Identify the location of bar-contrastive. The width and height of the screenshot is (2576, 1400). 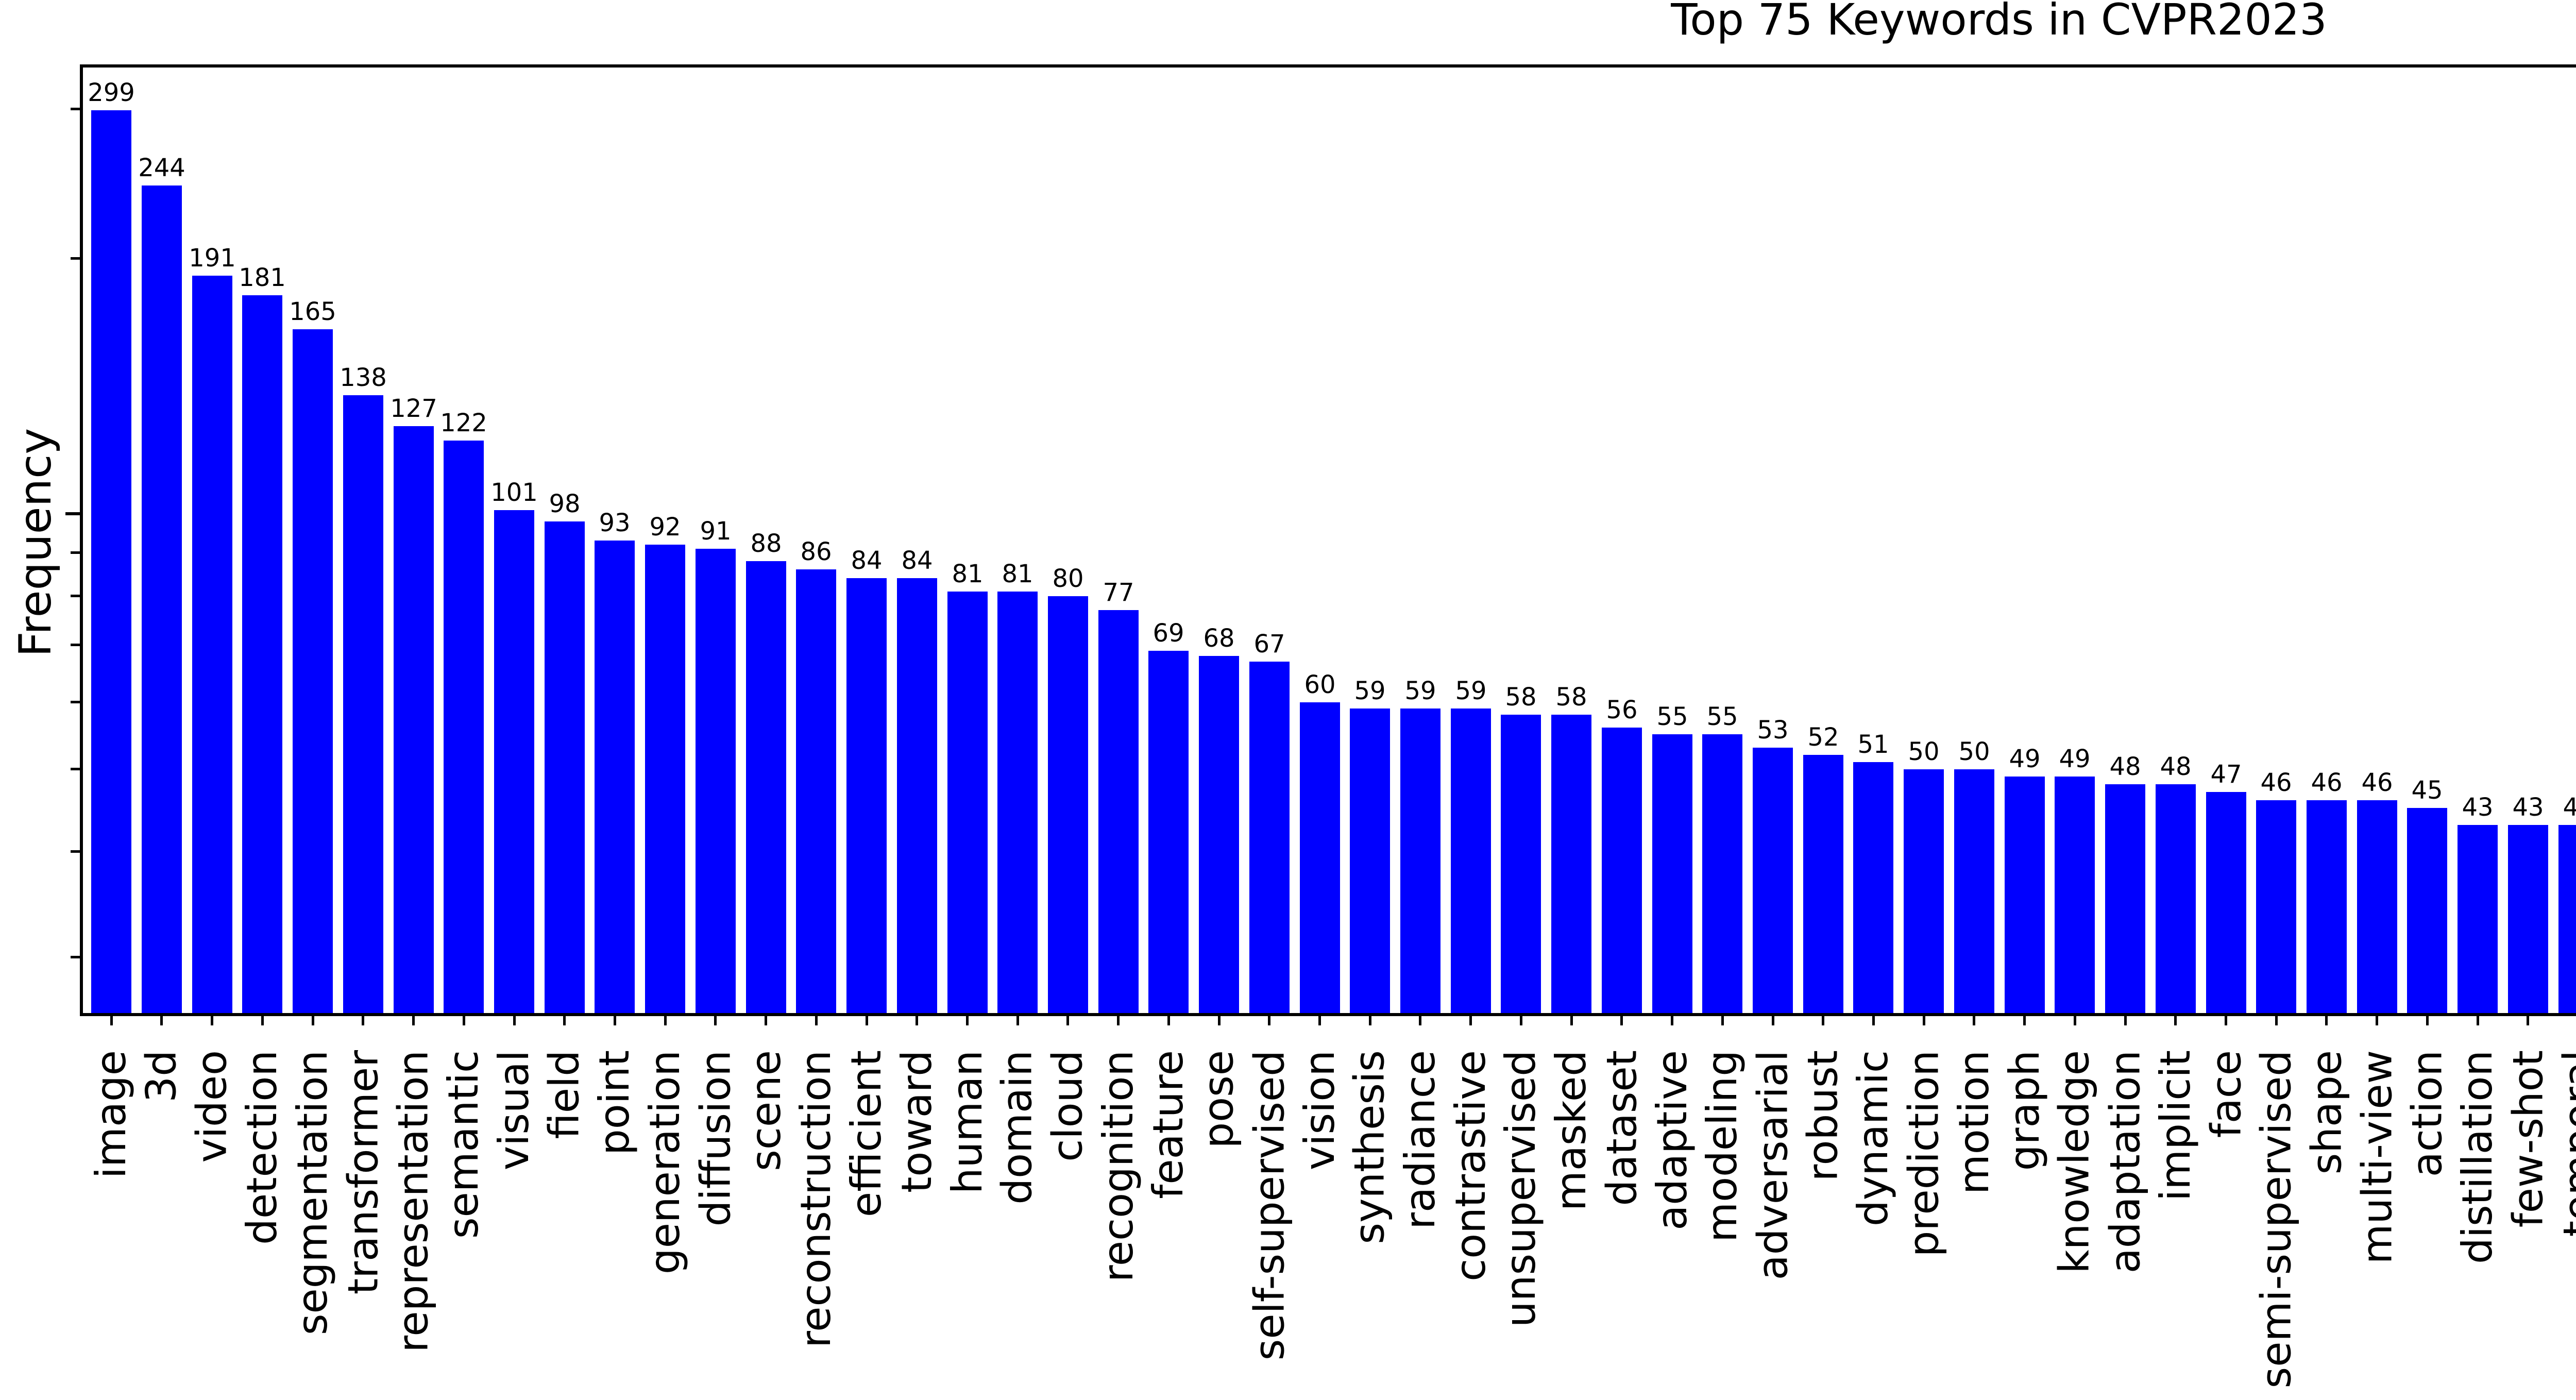
(1471, 861).